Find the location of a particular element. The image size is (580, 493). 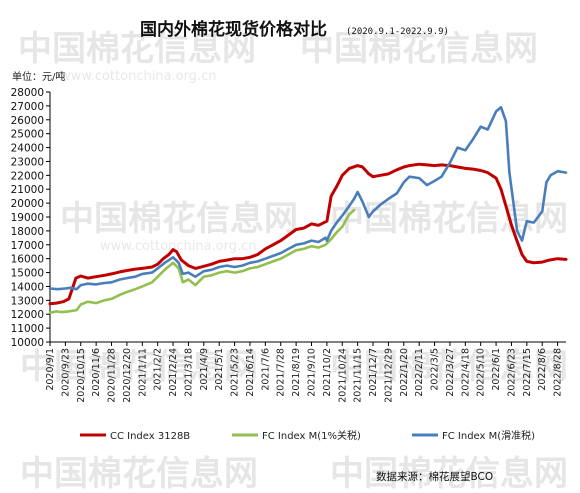

x-tick-label: 2021/4/9 is located at coordinates (204, 369).